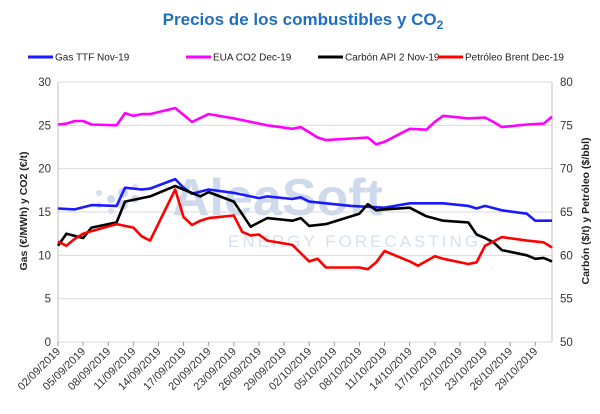  Describe the element at coordinates (24, 210) in the screenshot. I see `y-axis-left-label: Gas (€/MWh) y CO2 (€/t)` at that location.